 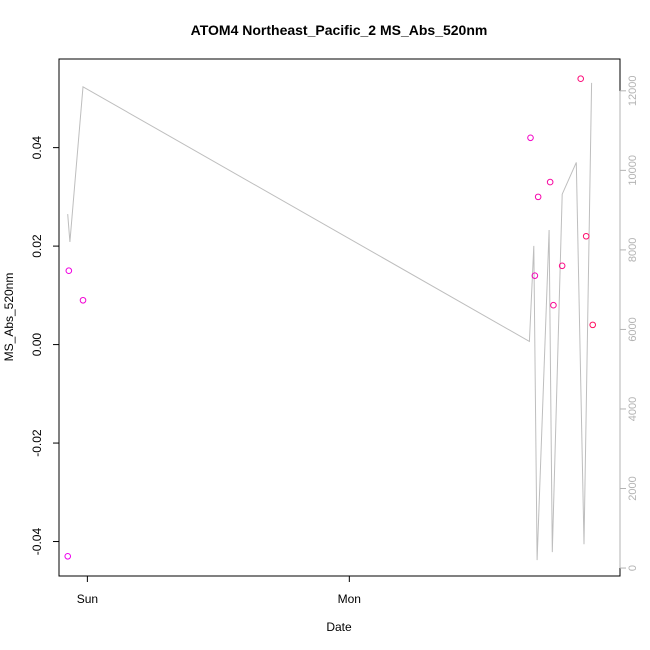 I want to click on x-axis-label: Date, so click(x=339, y=627).